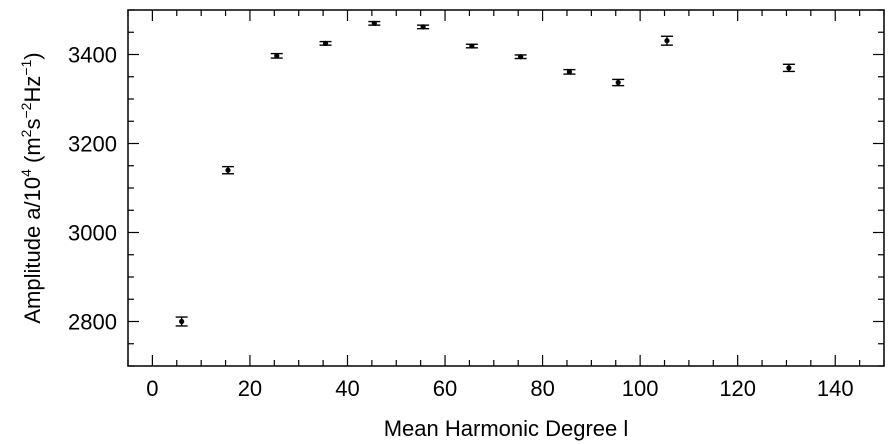  Describe the element at coordinates (445, 388) in the screenshot. I see `x-tick-label: 60` at that location.